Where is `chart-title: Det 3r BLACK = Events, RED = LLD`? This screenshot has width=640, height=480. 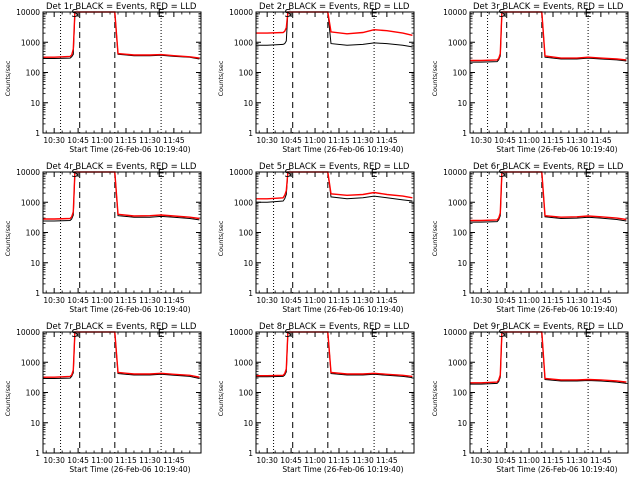
chart-title: Det 3r BLACK = Events, RED = LLD is located at coordinates (548, 7).